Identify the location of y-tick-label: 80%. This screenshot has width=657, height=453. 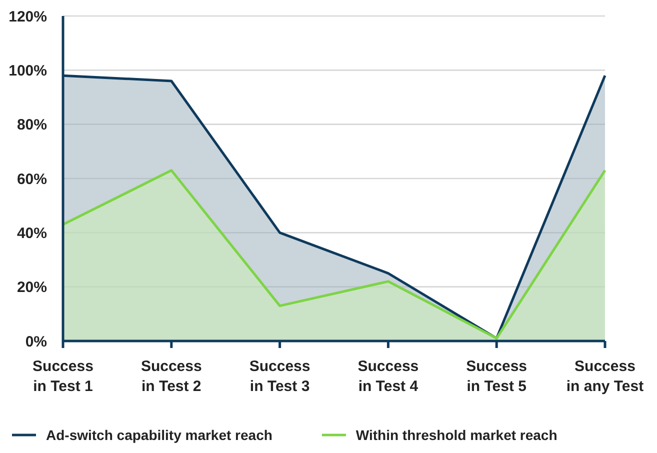
(31, 125).